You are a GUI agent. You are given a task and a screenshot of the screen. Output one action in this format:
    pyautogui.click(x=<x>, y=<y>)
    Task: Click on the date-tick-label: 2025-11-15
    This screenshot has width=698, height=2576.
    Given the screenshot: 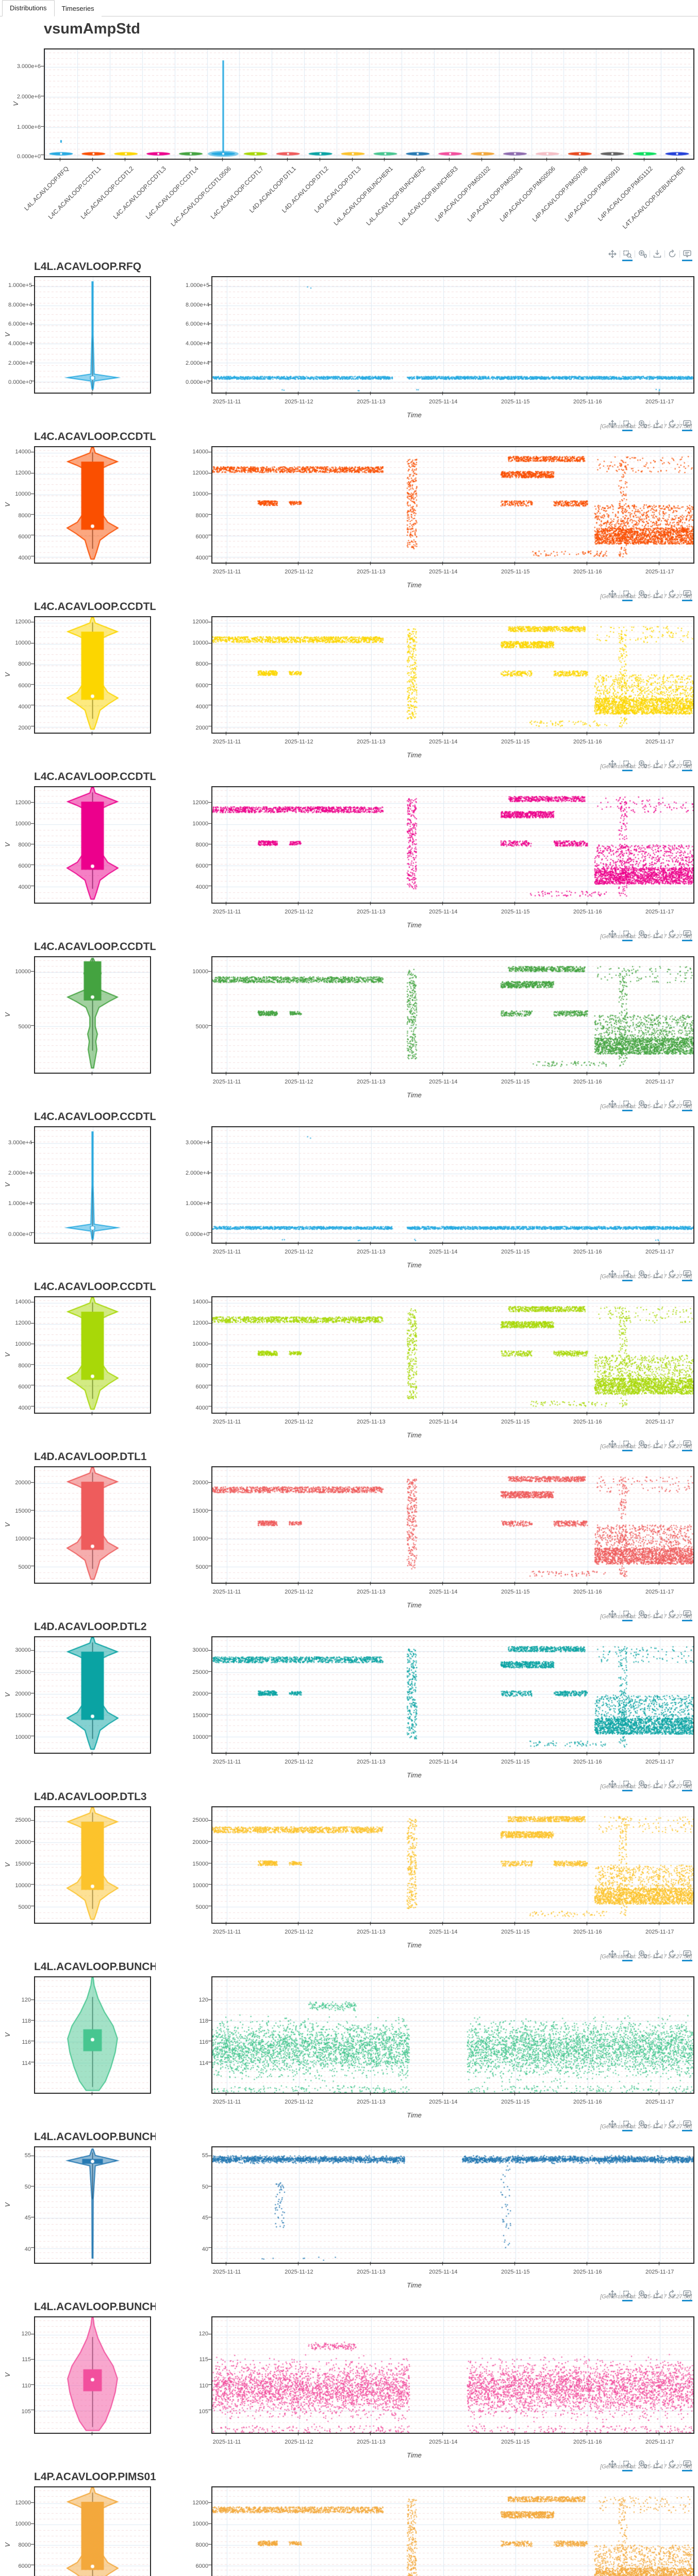 What is the action you would take?
    pyautogui.click(x=515, y=2272)
    